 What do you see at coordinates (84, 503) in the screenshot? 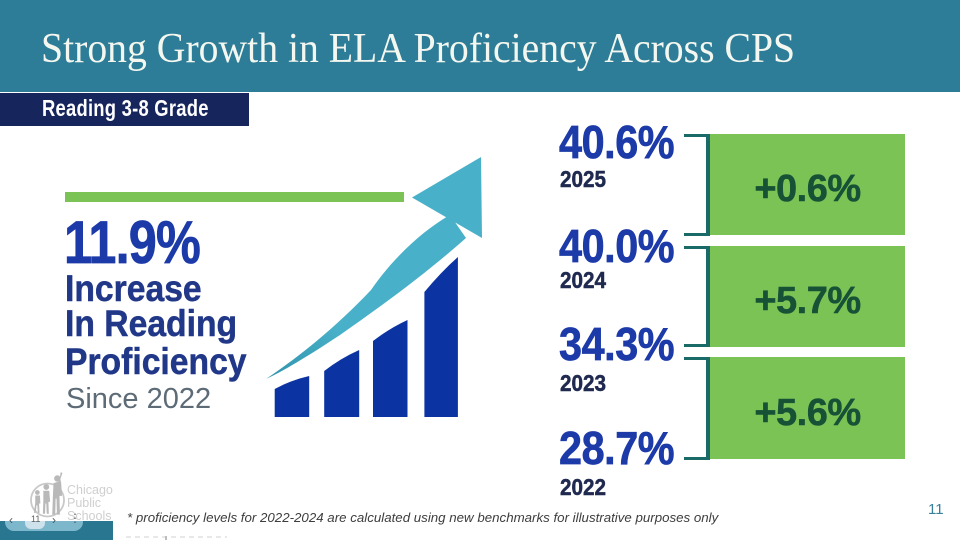
I see `svg-text: Public` at bounding box center [84, 503].